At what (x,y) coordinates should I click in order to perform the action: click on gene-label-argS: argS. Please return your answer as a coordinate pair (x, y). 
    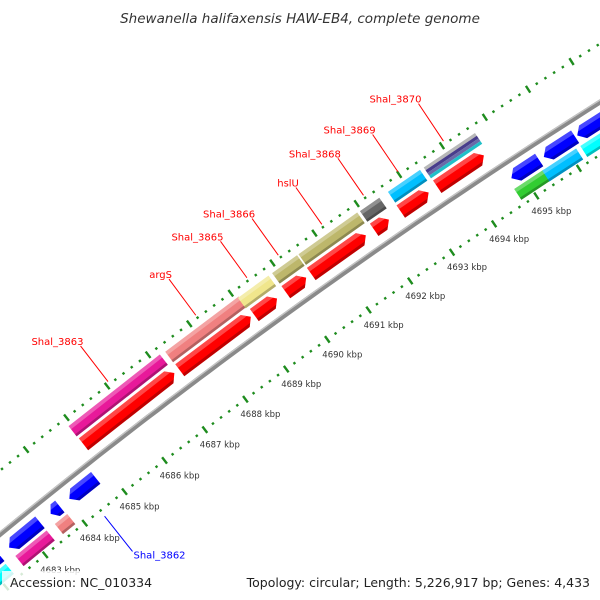
    Looking at the image, I should click on (160, 275).